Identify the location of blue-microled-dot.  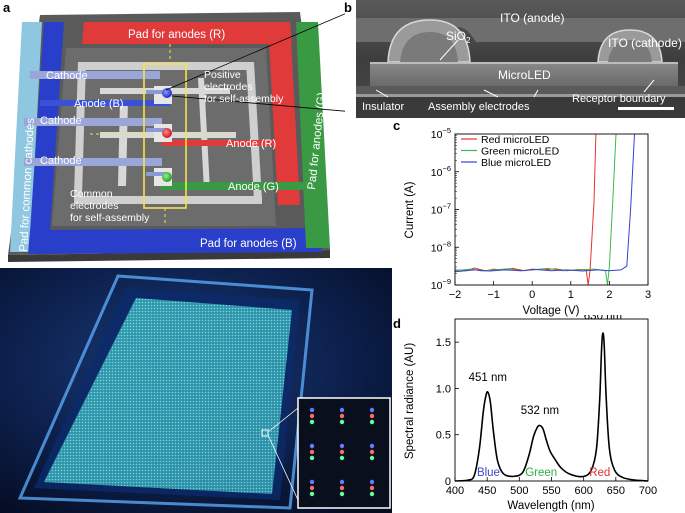
(167, 93).